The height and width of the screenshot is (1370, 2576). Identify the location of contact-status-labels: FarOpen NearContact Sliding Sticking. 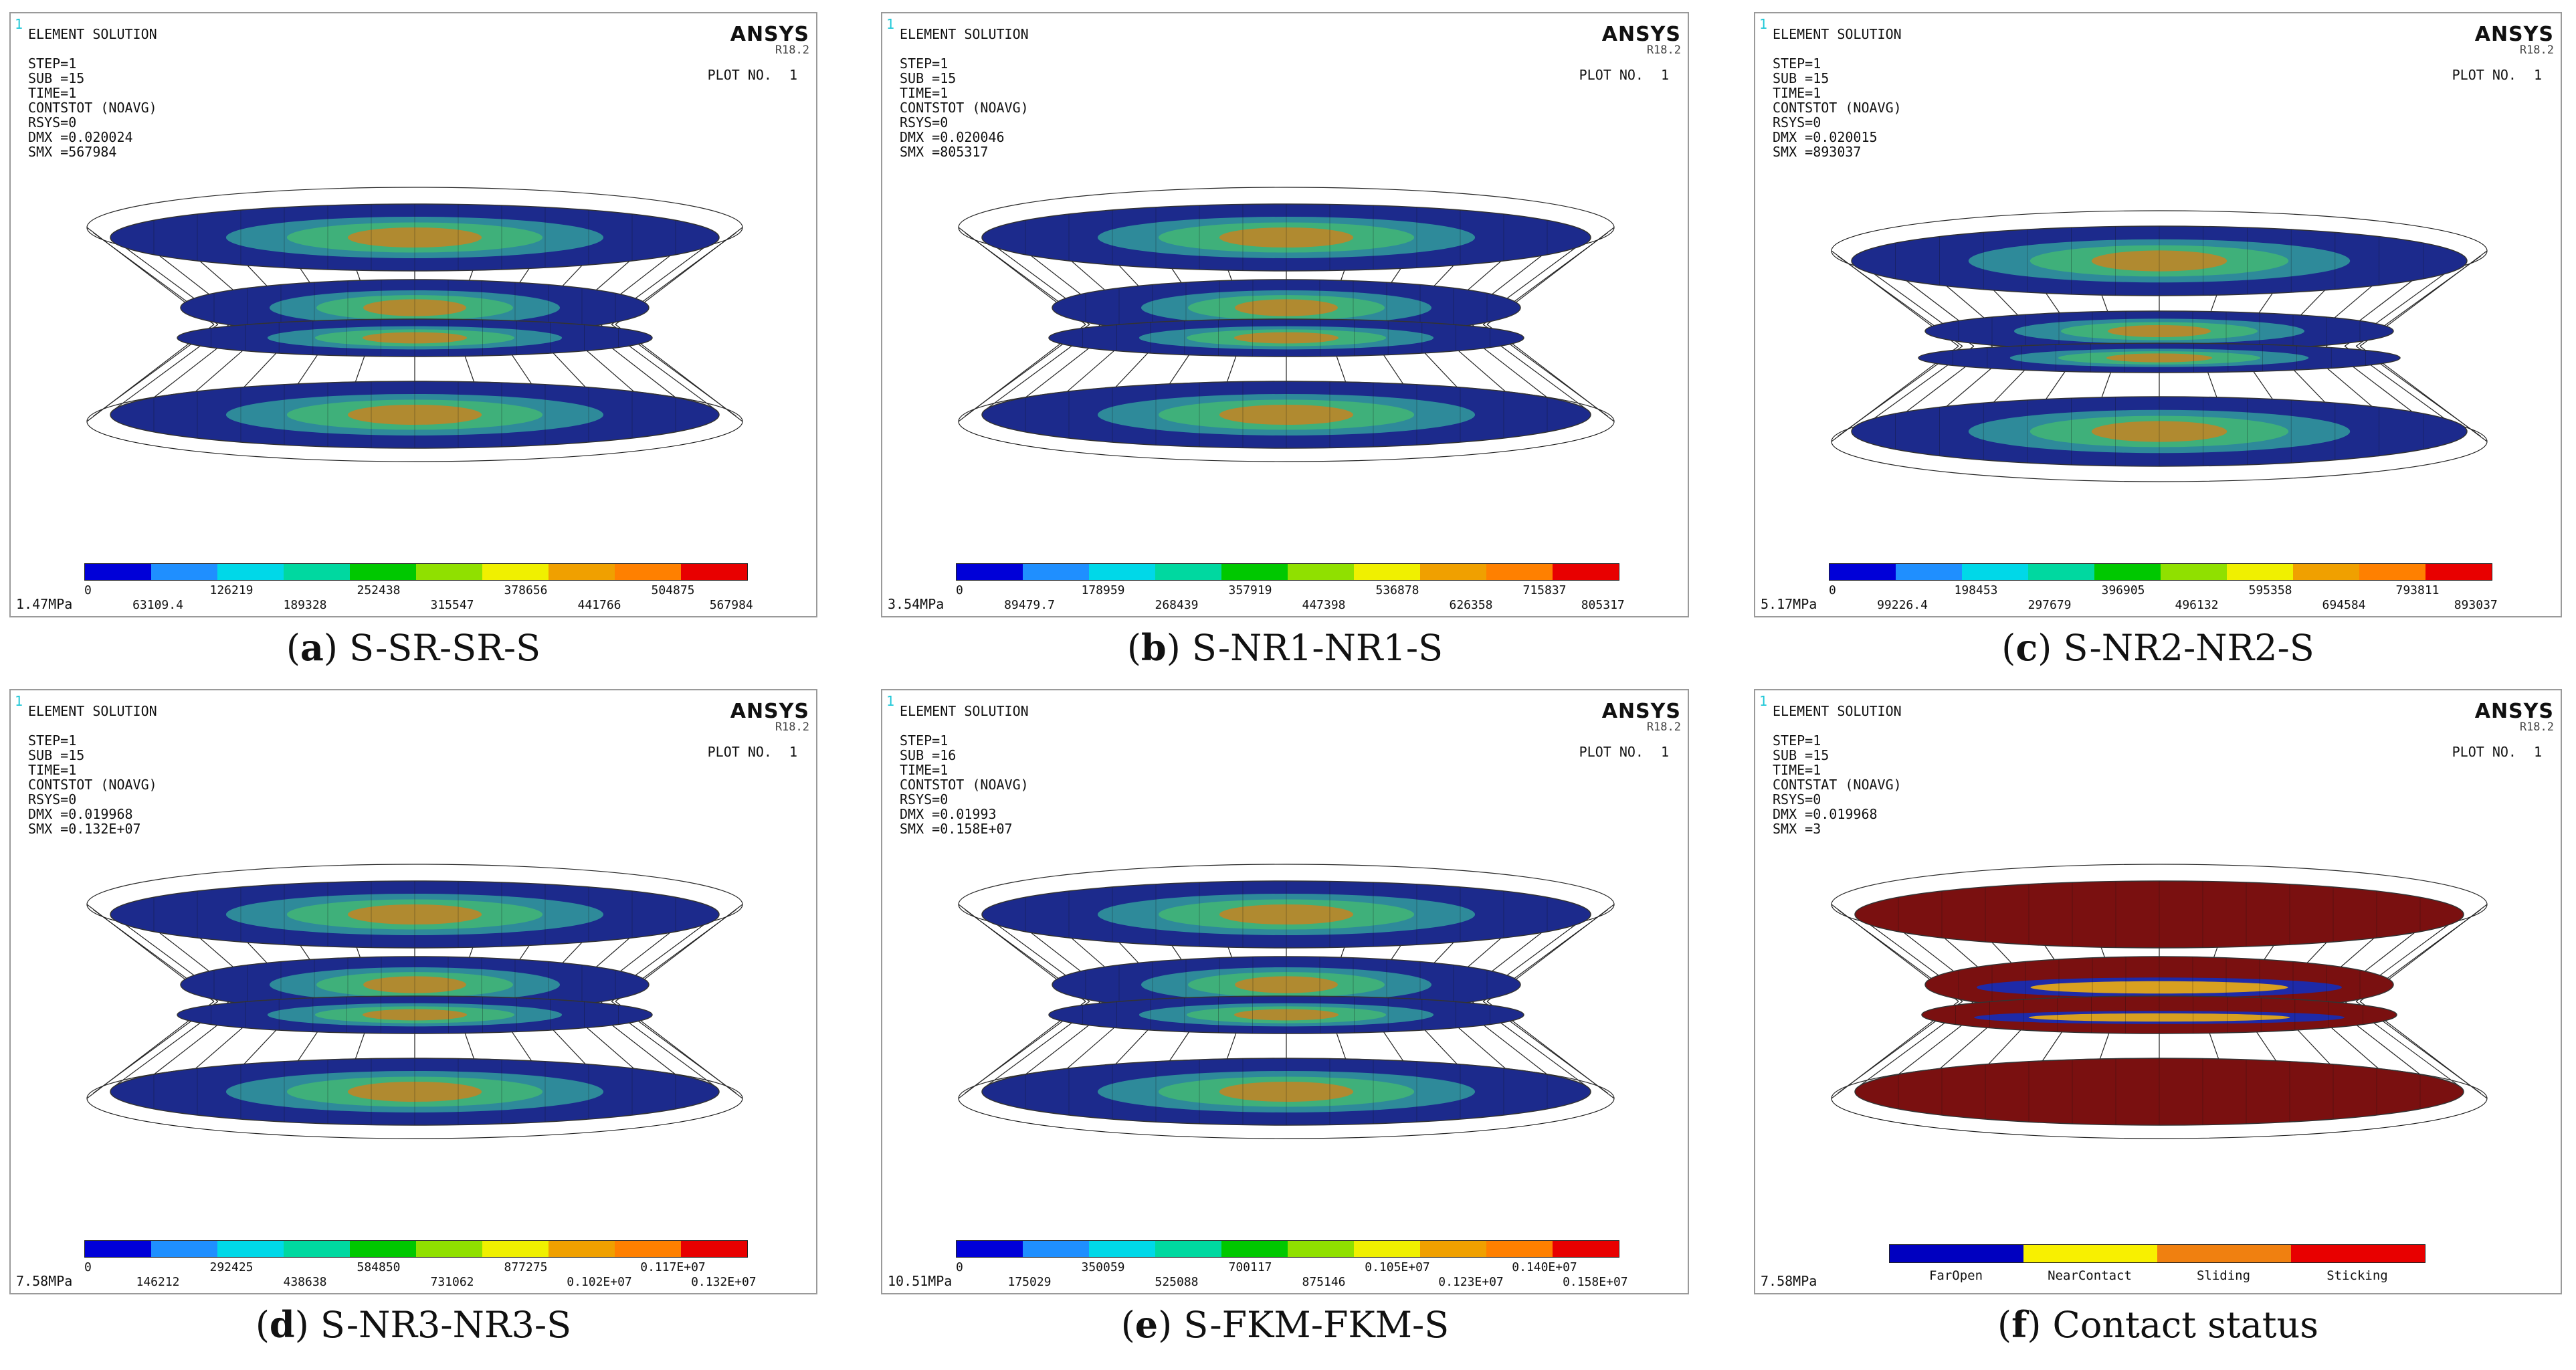
(2156, 1275).